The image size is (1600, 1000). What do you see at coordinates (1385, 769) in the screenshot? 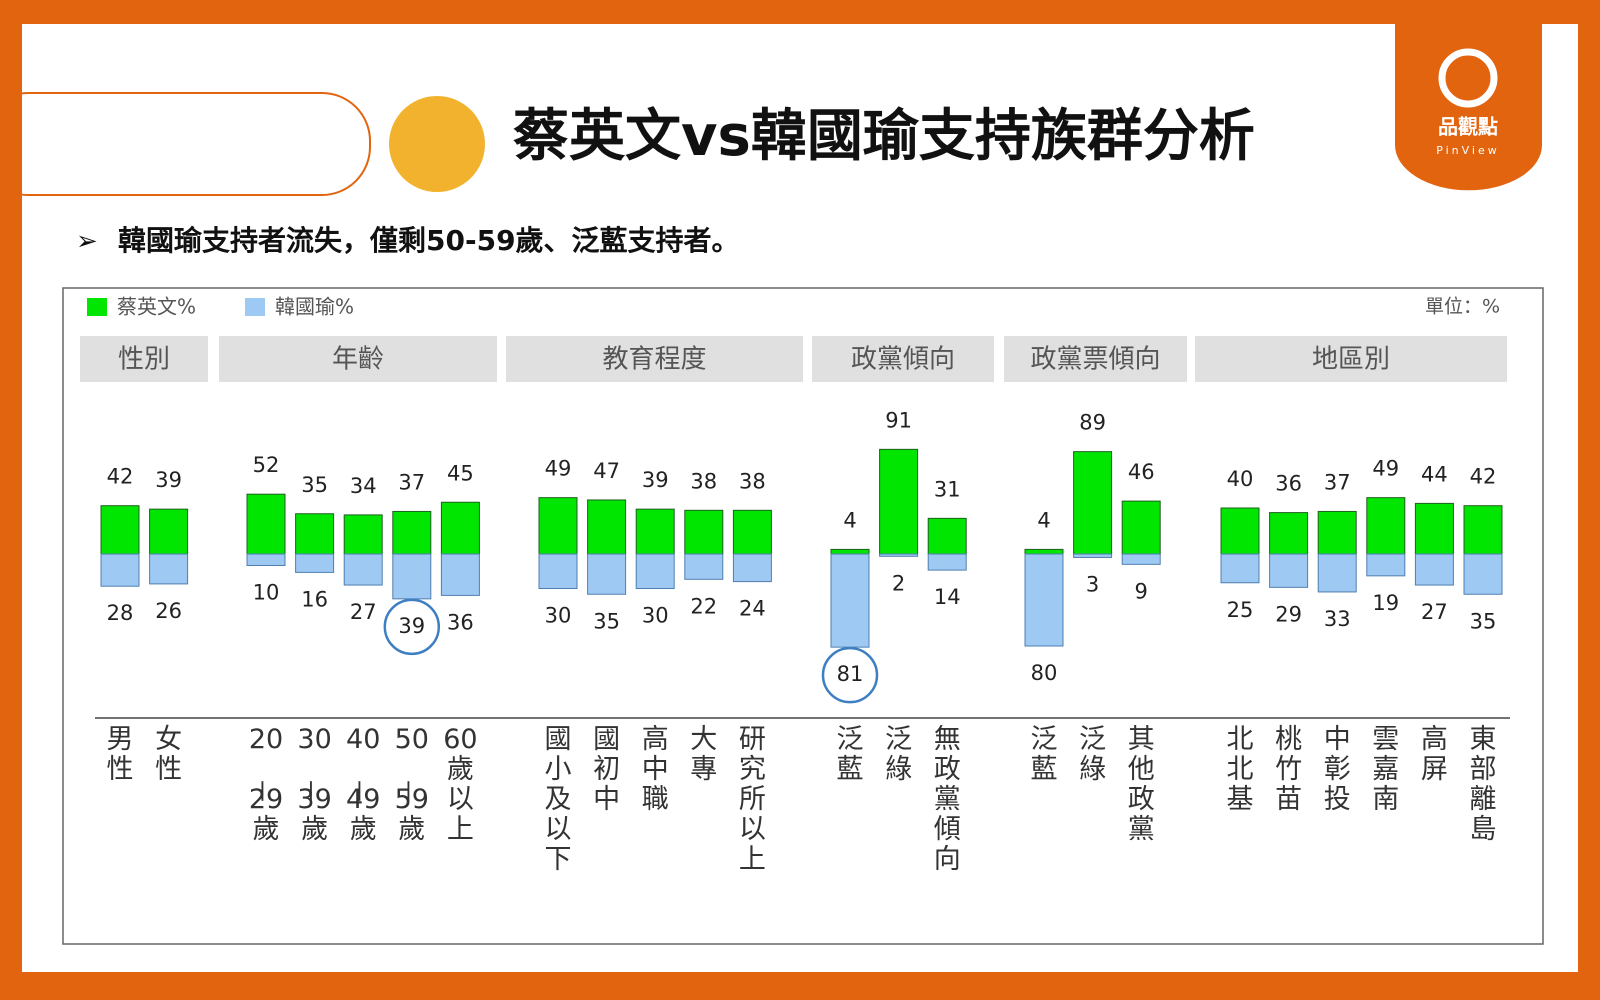
I see `category-label: 雲嘉南` at bounding box center [1385, 769].